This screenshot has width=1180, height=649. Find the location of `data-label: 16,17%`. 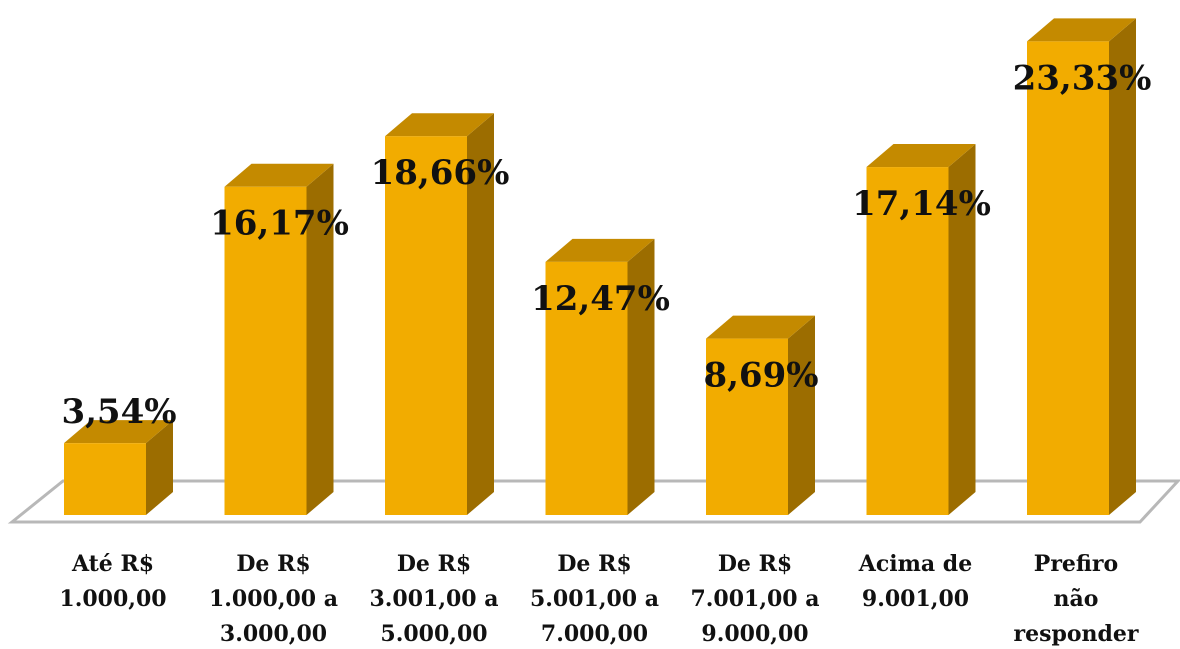

data-label: 16,17% is located at coordinates (279, 224).